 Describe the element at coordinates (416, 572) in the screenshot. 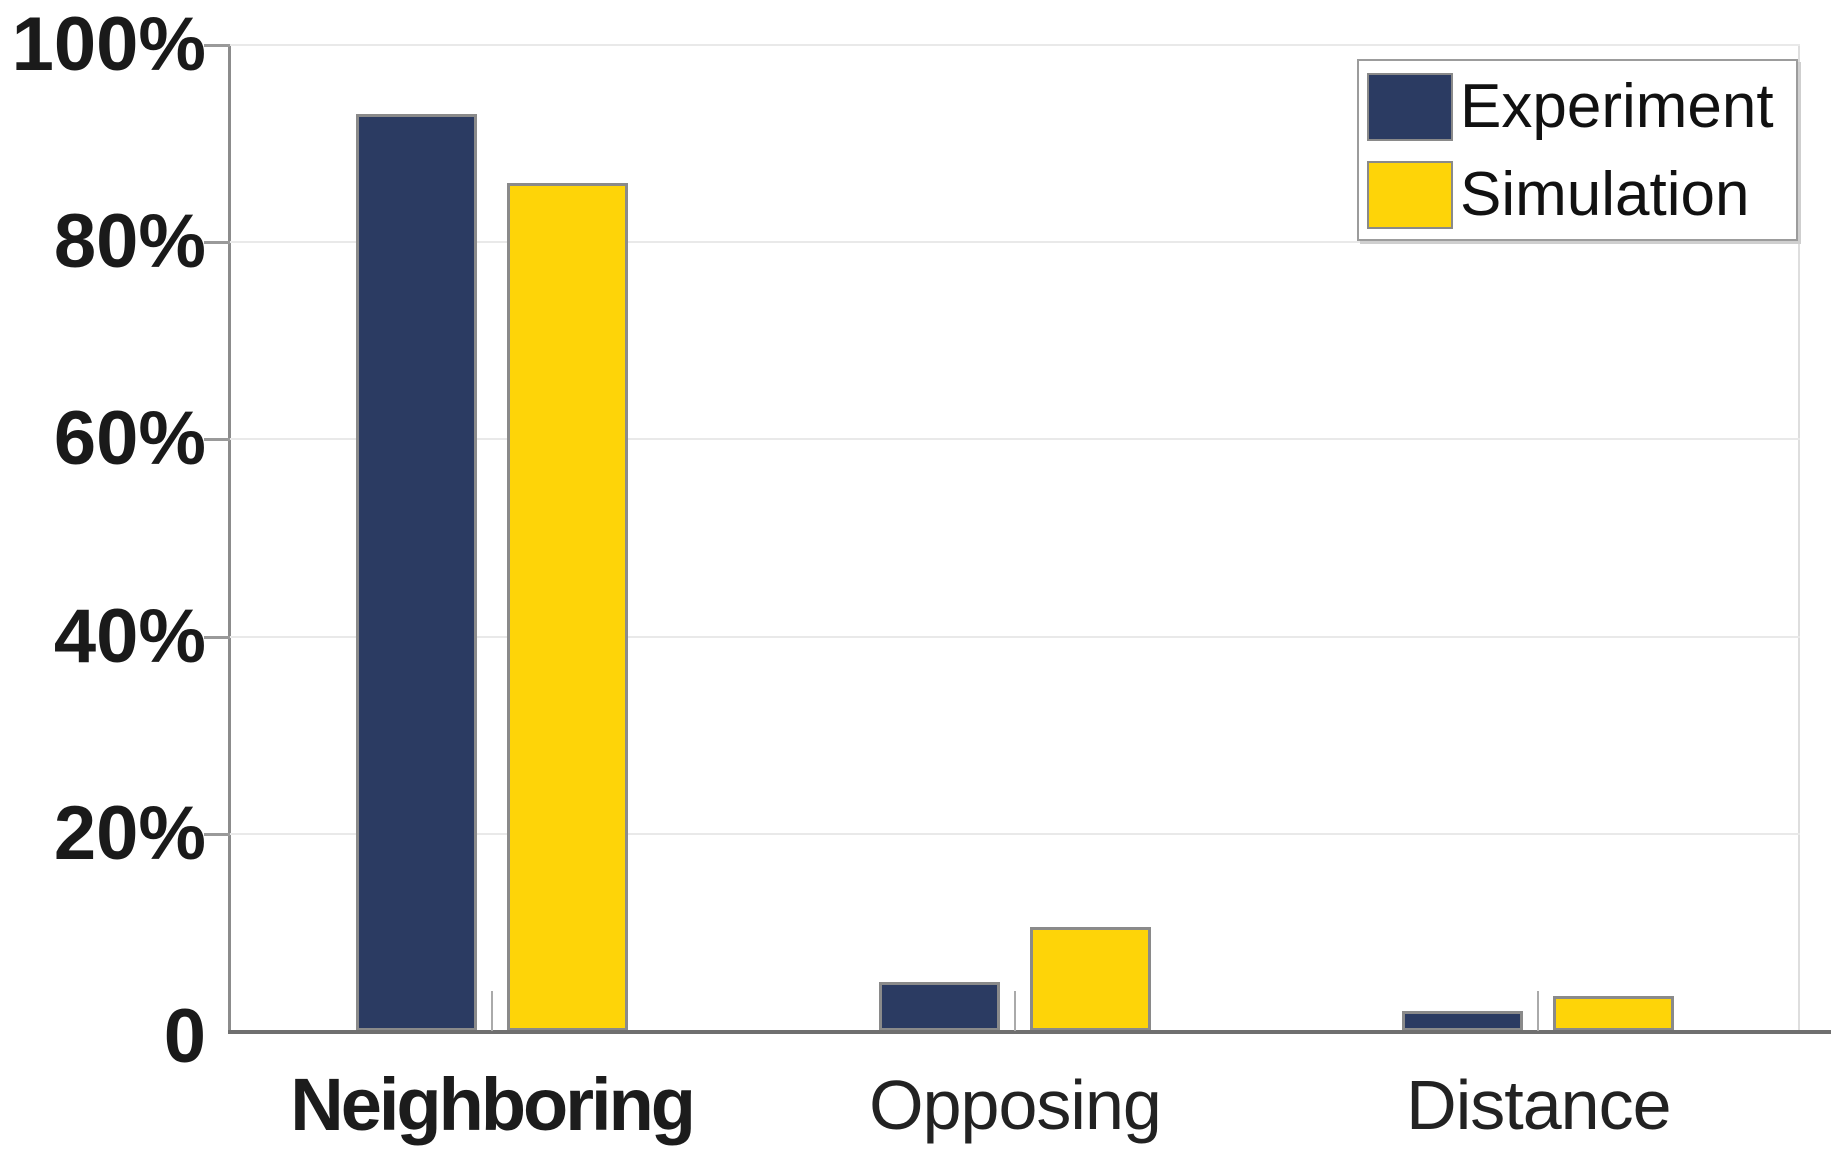

I see `bar-experiment-neighboring` at that location.